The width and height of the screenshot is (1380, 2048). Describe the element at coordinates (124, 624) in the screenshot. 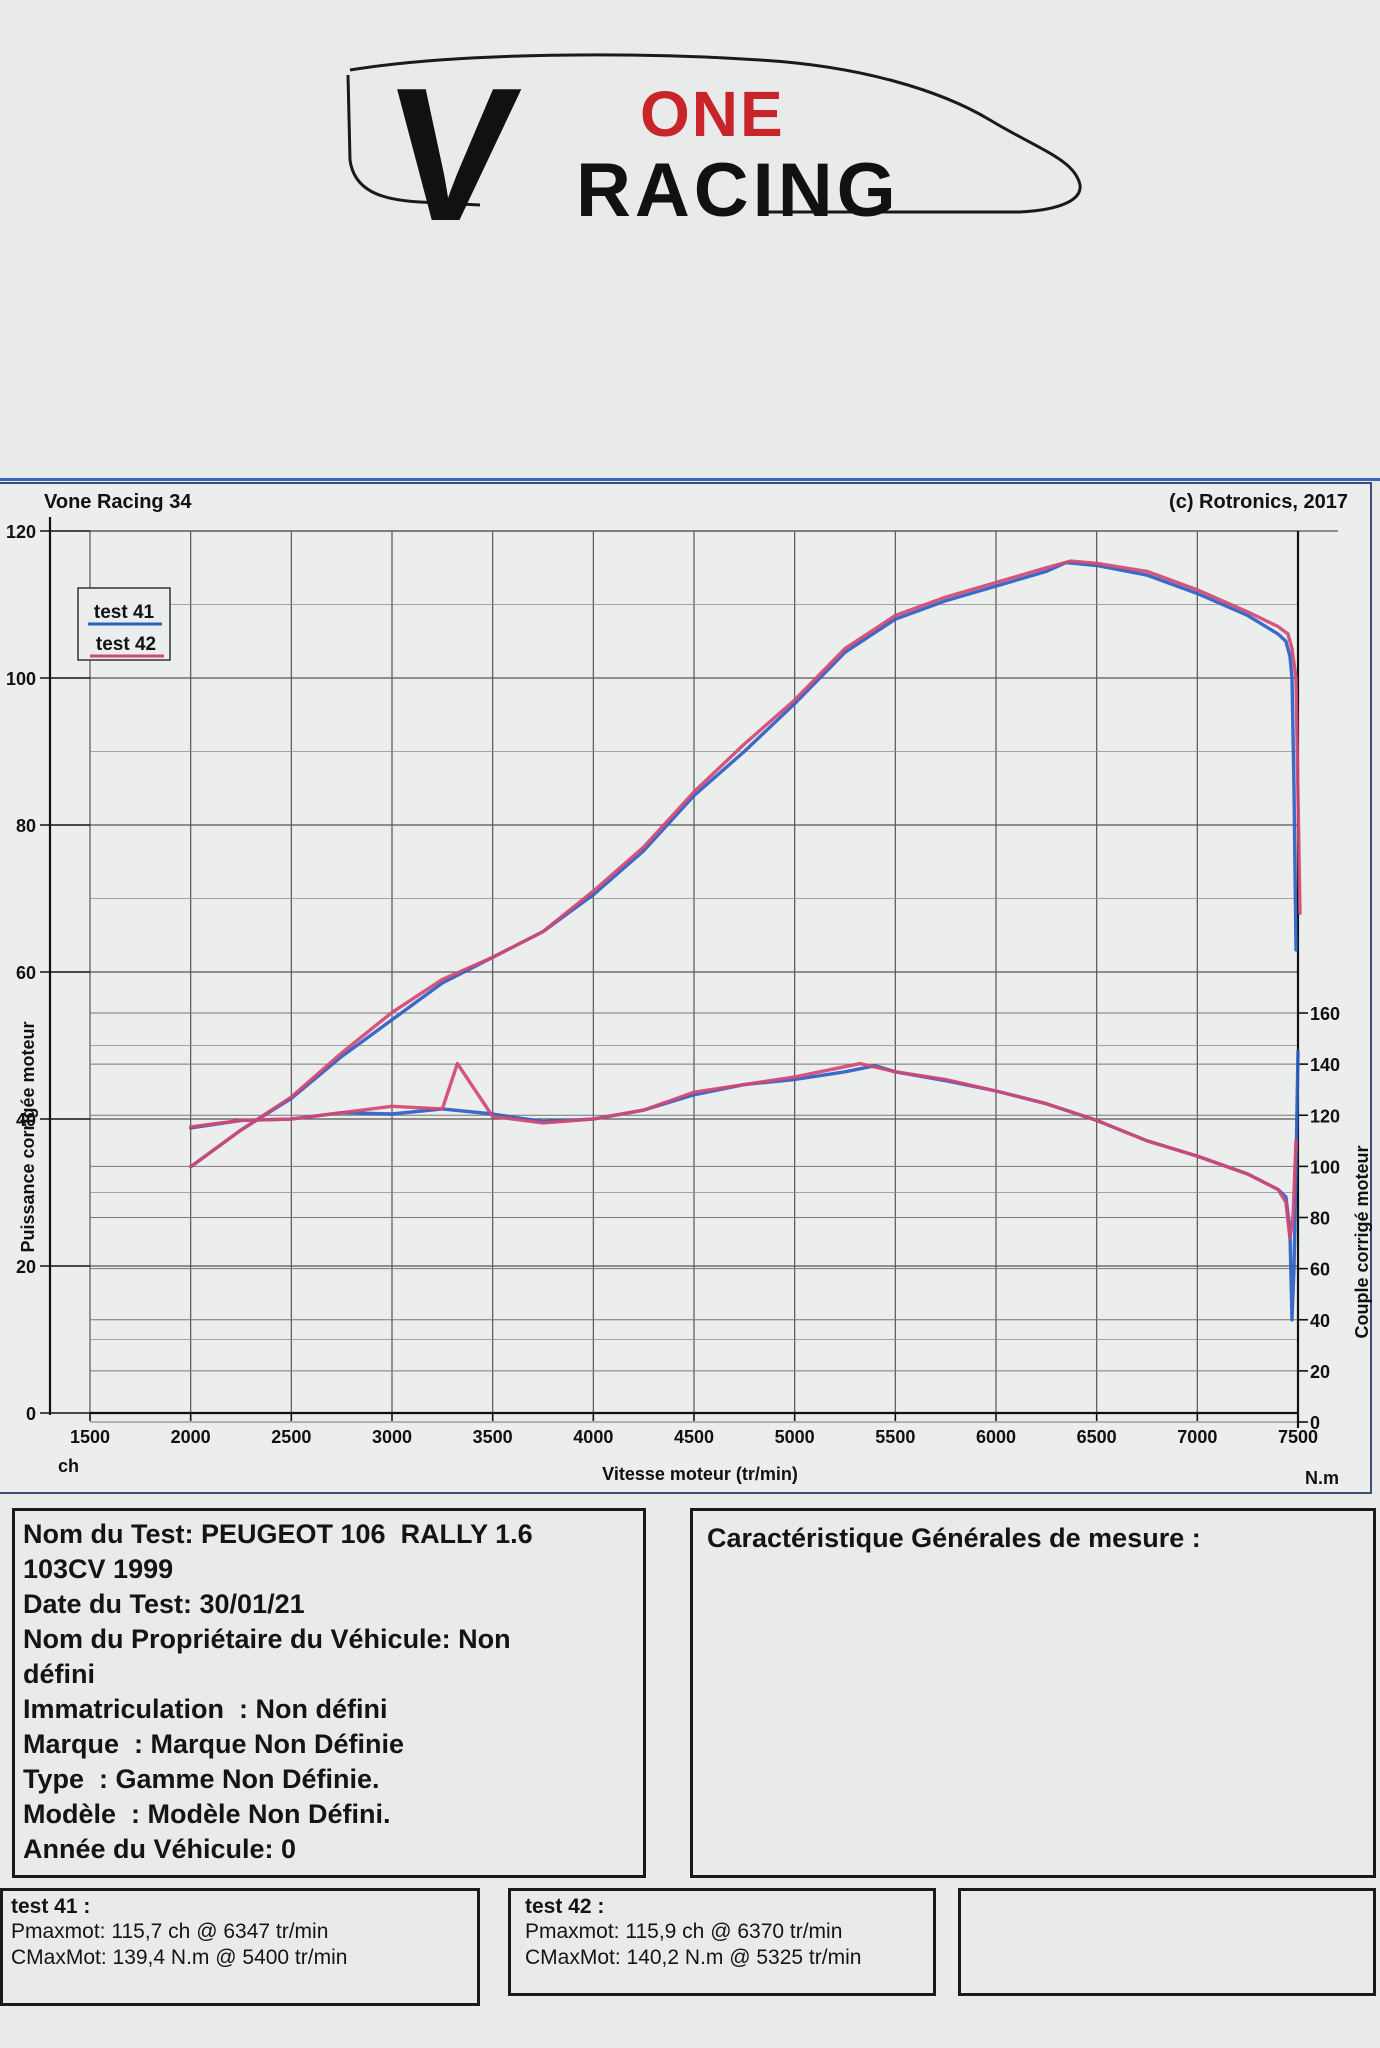

I see `chart-legend: test 41 test 42` at that location.